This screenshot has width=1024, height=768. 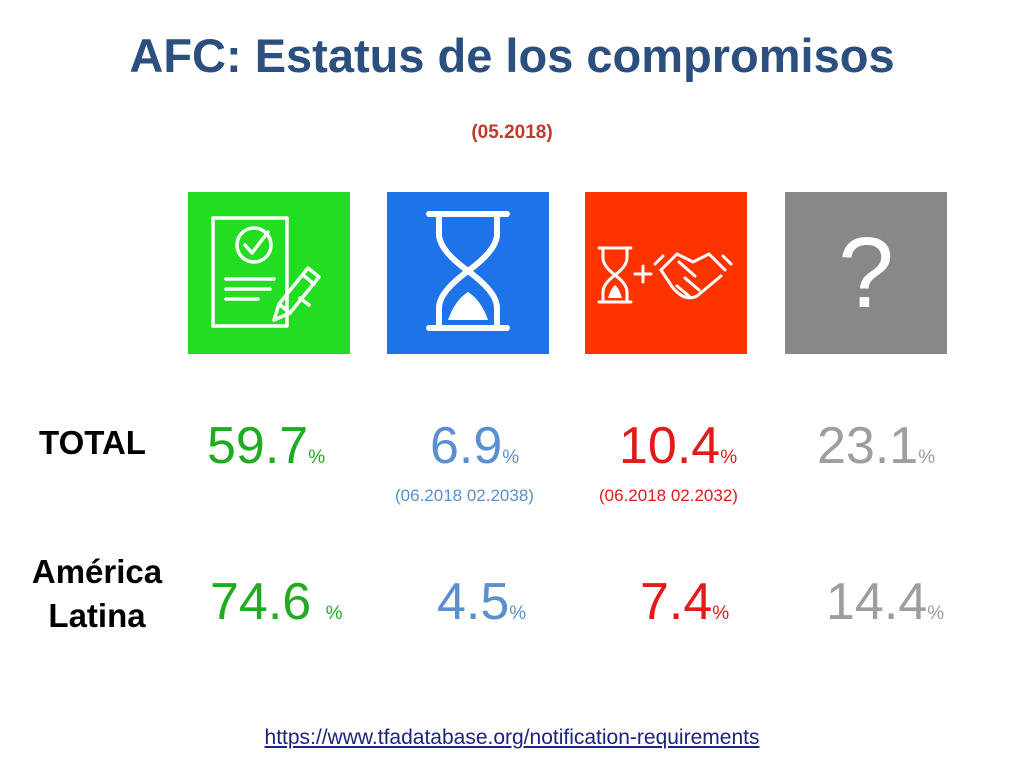 I want to click on signed-document-check-pencil-icon, so click(x=269, y=273).